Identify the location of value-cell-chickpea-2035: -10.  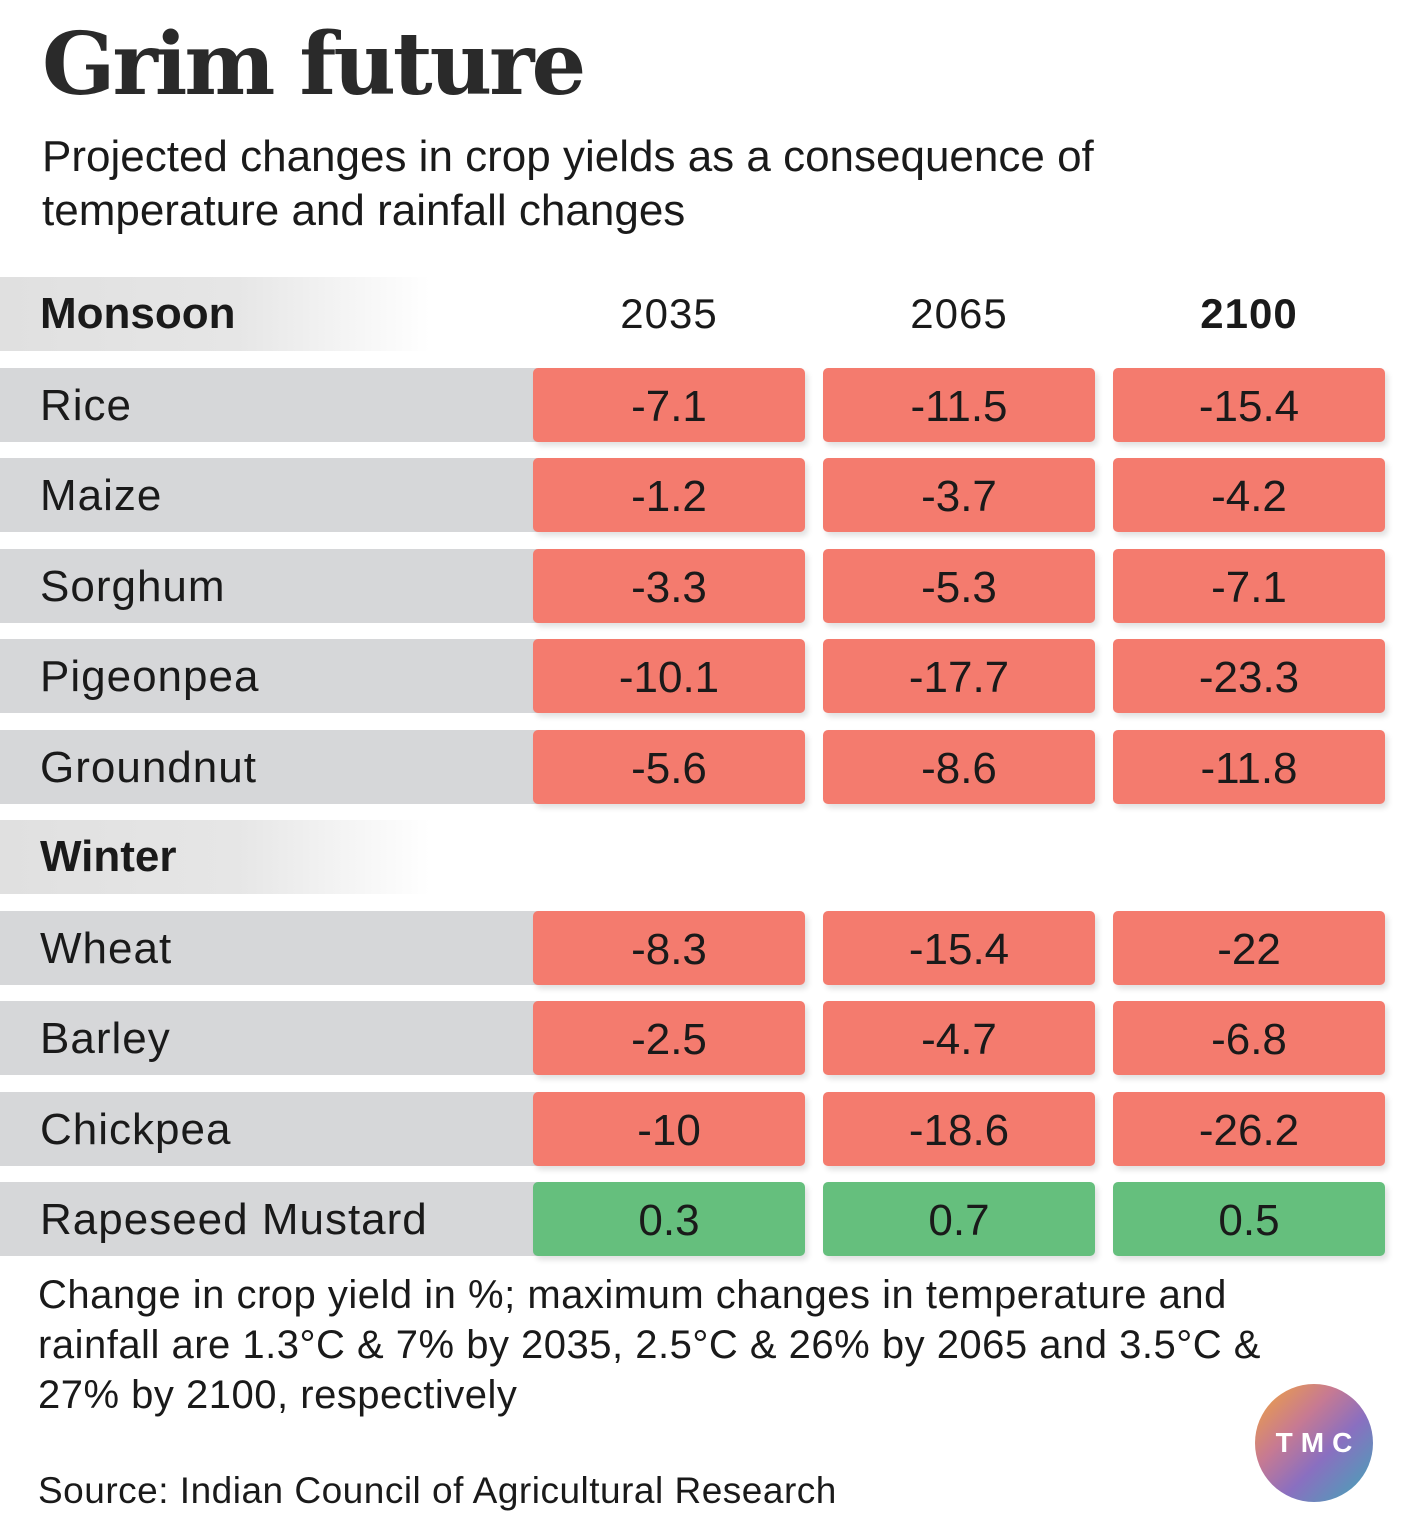
(669, 1128).